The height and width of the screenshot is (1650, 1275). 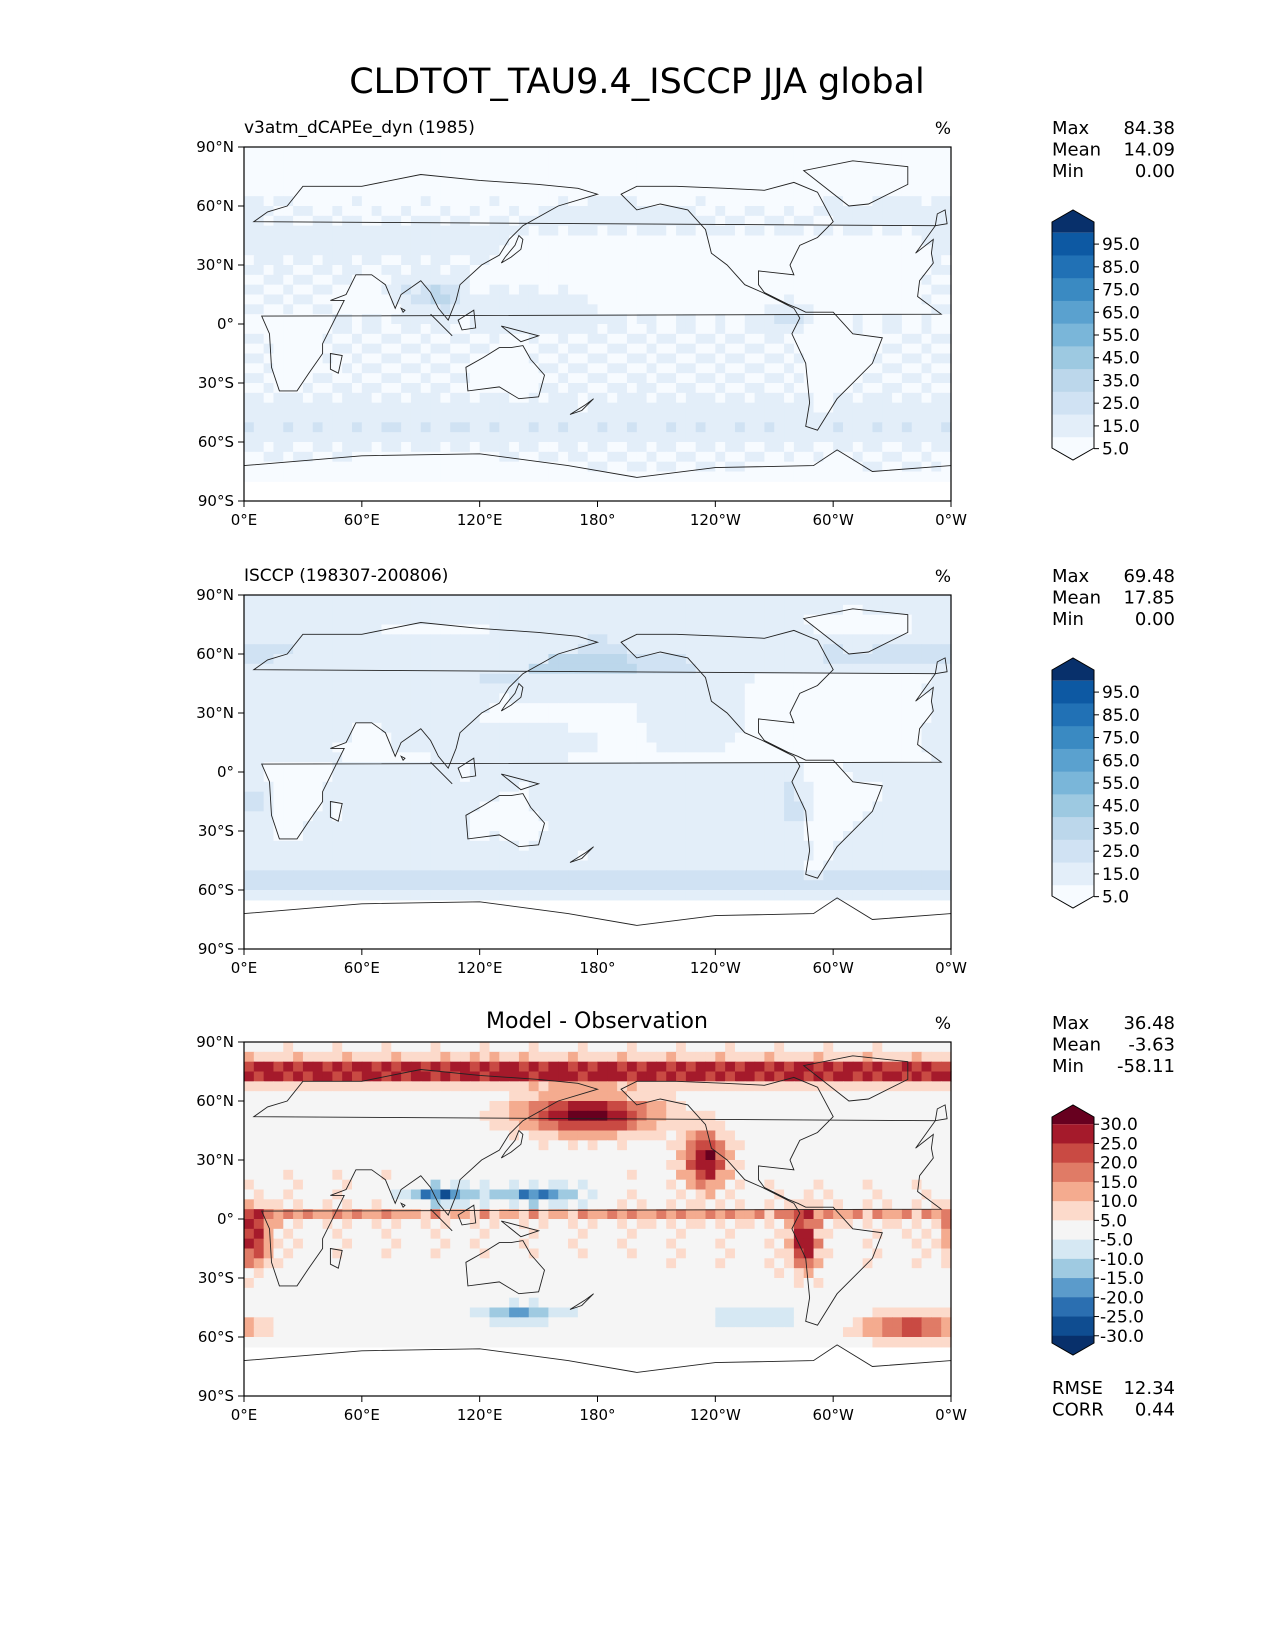 I want to click on colorbar-label: 45.0, so click(x=1121, y=807).